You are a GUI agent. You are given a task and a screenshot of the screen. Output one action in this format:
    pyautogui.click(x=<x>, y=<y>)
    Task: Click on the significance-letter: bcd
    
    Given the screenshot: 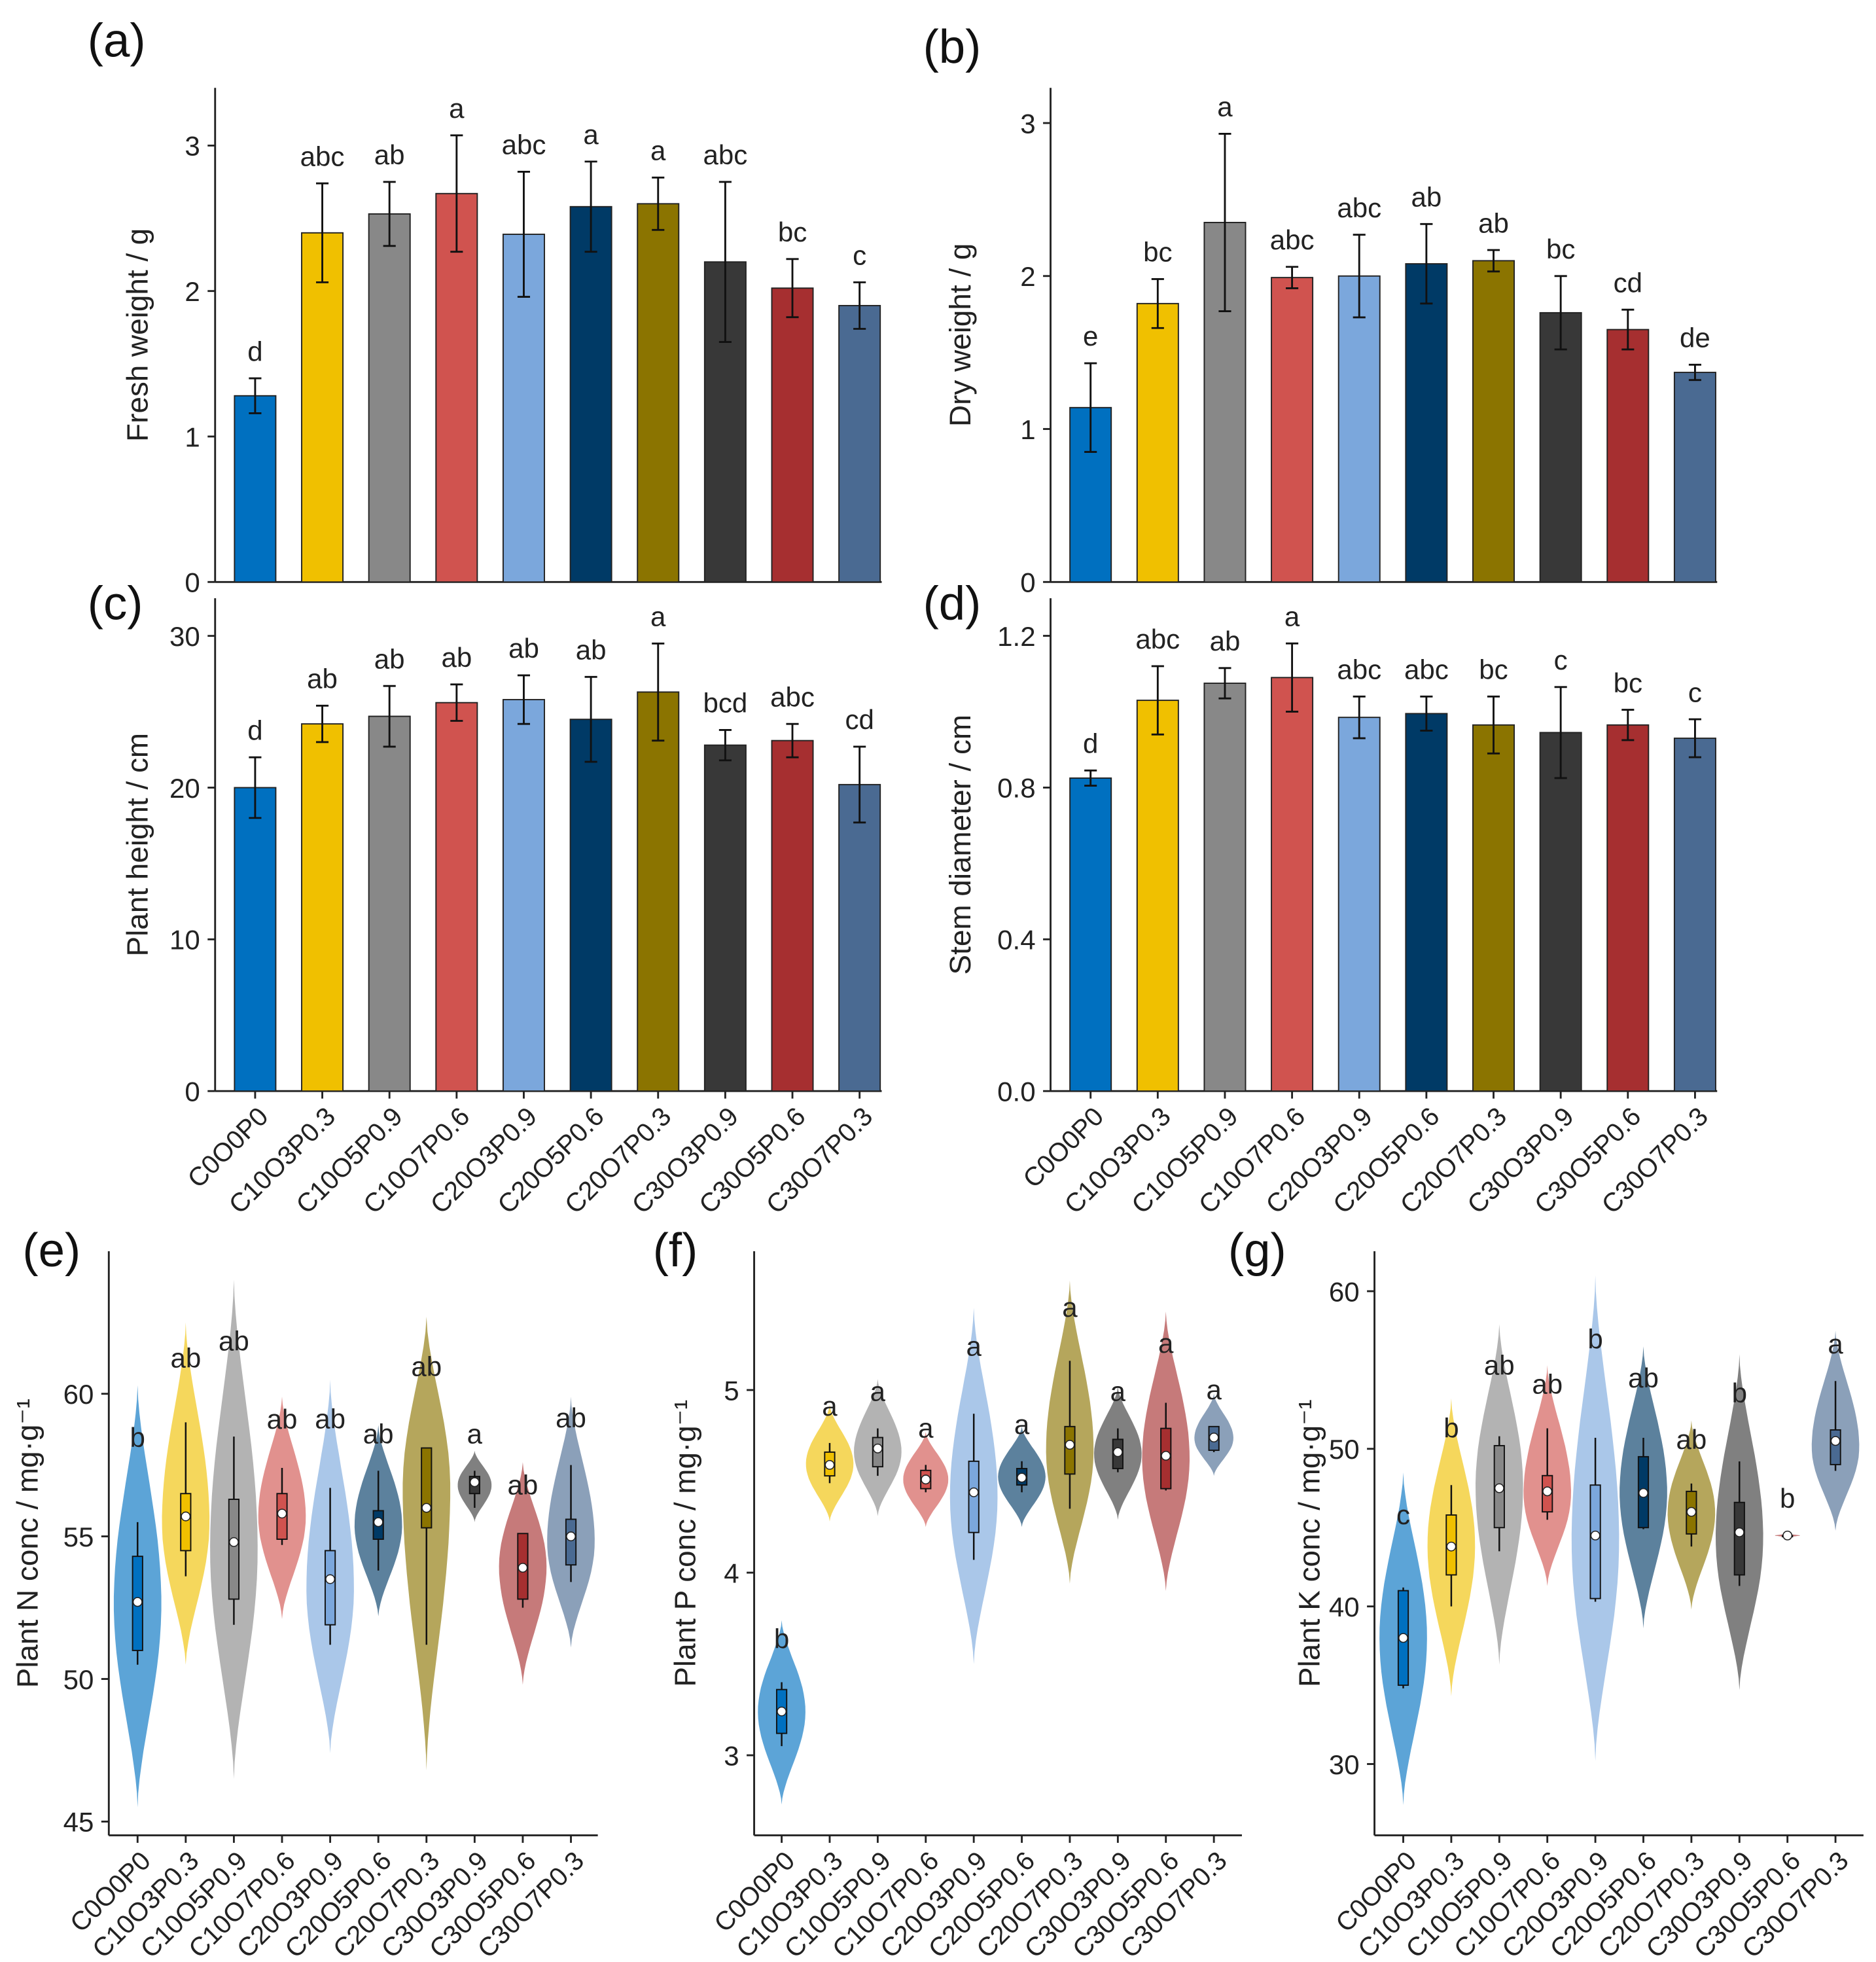 What is the action you would take?
    pyautogui.click(x=725, y=703)
    